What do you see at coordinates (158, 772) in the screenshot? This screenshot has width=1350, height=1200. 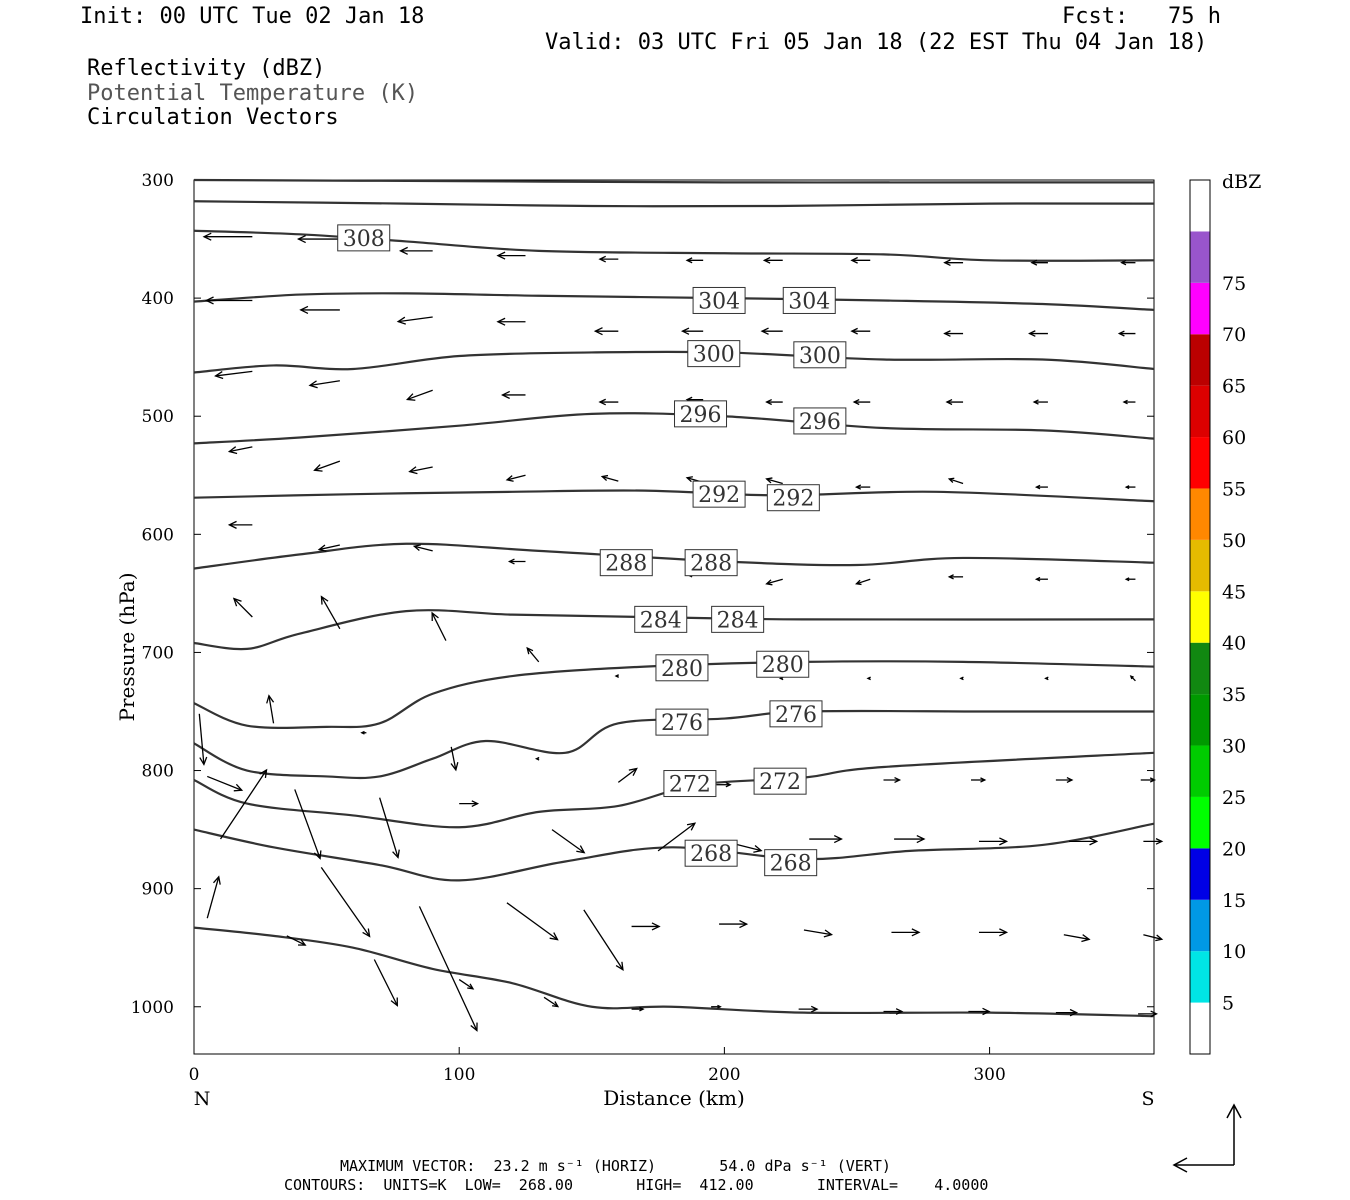 I see `y-tick-label: 800` at bounding box center [158, 772].